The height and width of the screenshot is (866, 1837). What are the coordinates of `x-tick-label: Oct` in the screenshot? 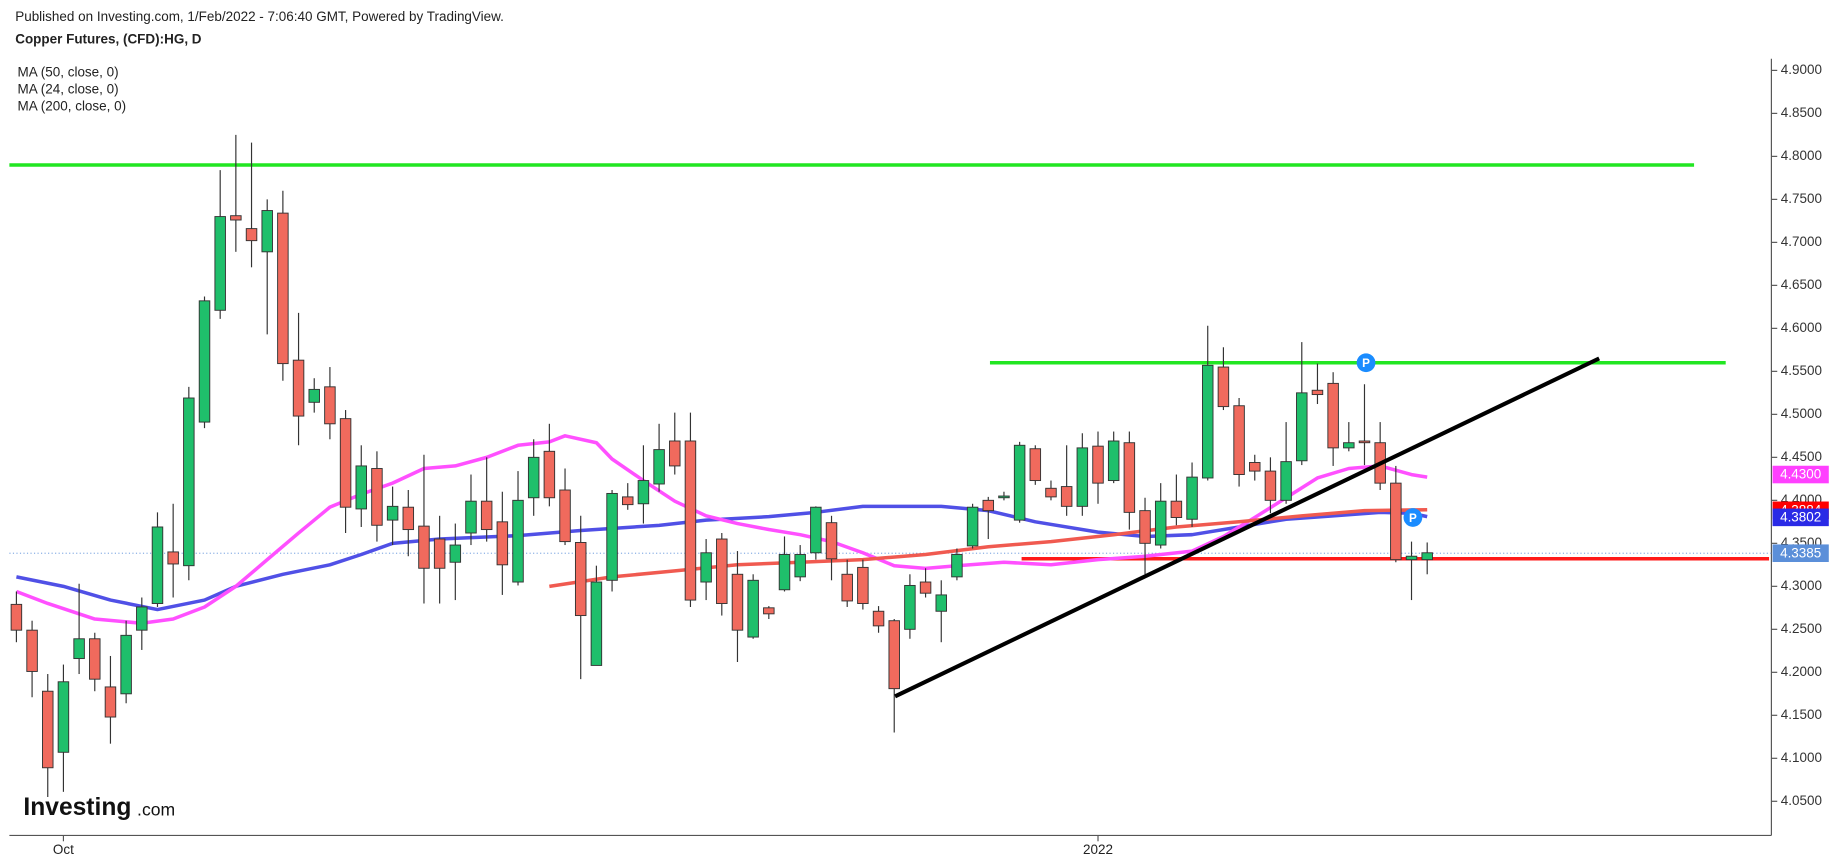 It's located at (63, 849).